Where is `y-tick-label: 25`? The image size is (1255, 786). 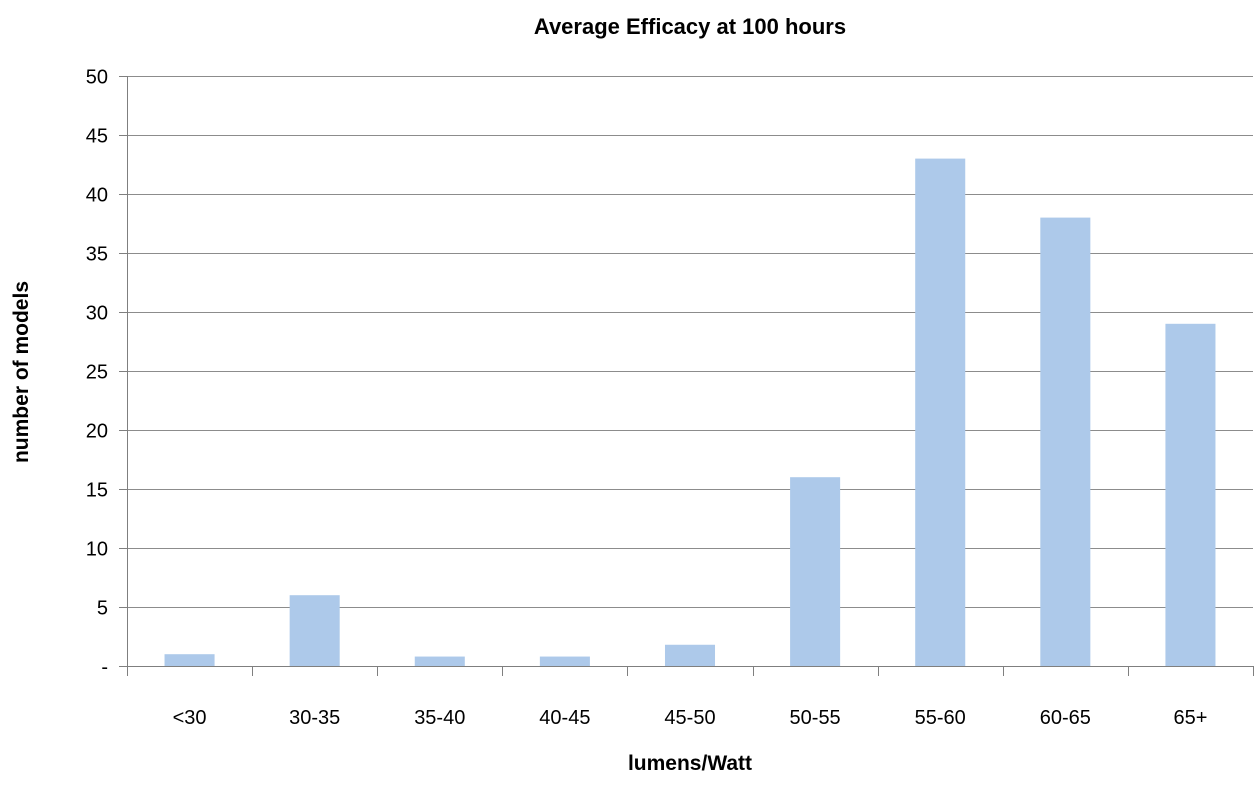
y-tick-label: 25 is located at coordinates (97, 373).